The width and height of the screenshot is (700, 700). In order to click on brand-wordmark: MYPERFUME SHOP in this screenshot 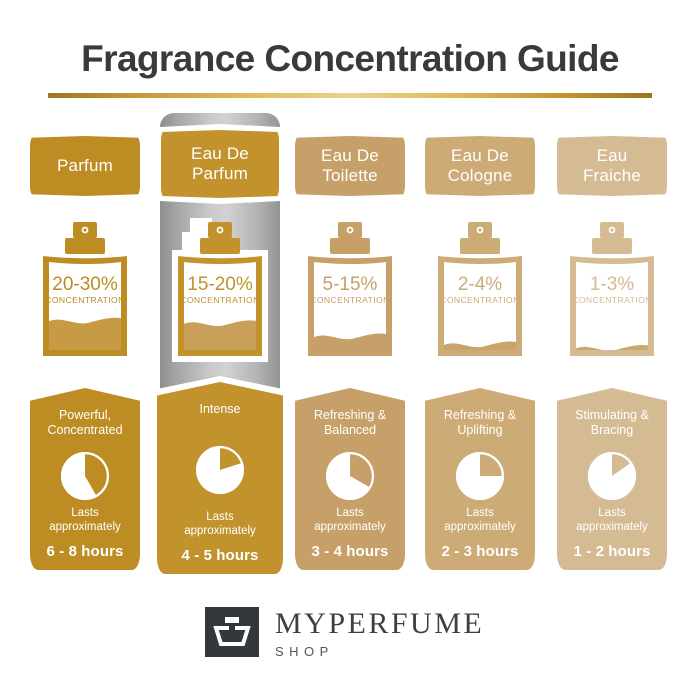, I will do `click(379, 634)`.